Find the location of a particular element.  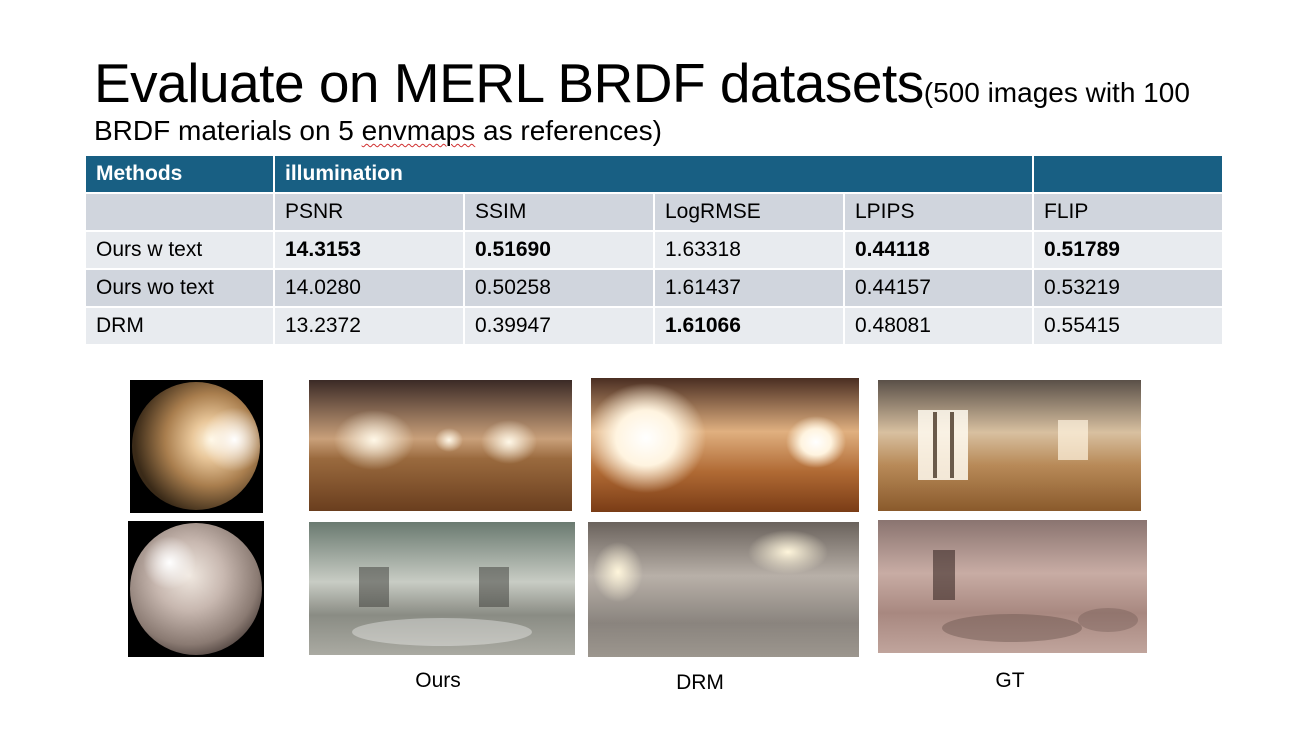

table-header-row: Methods illumination is located at coordinates (654, 174).